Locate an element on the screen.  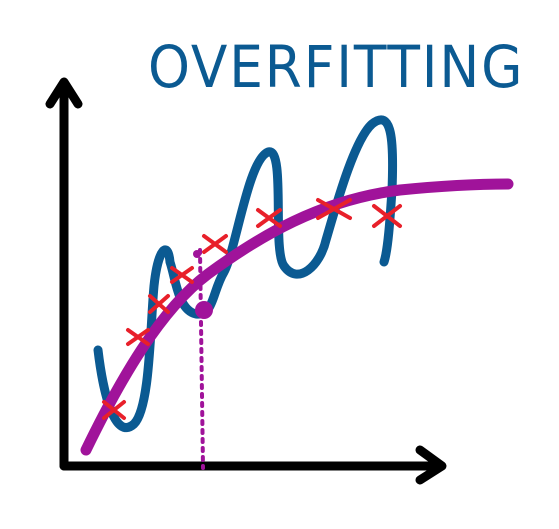
vertical-guide-line is located at coordinates (201, 359).